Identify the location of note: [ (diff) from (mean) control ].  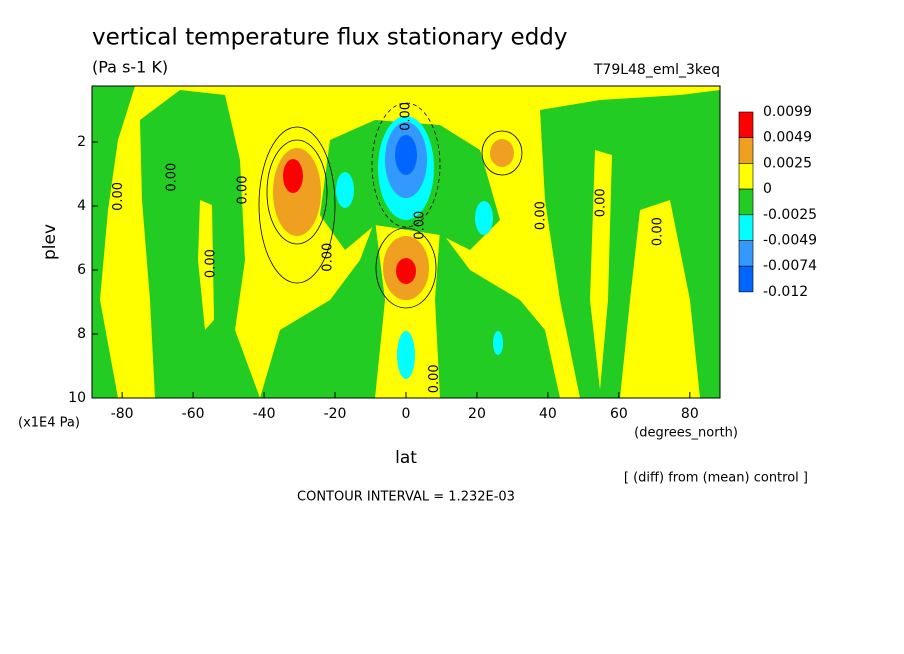
(716, 478).